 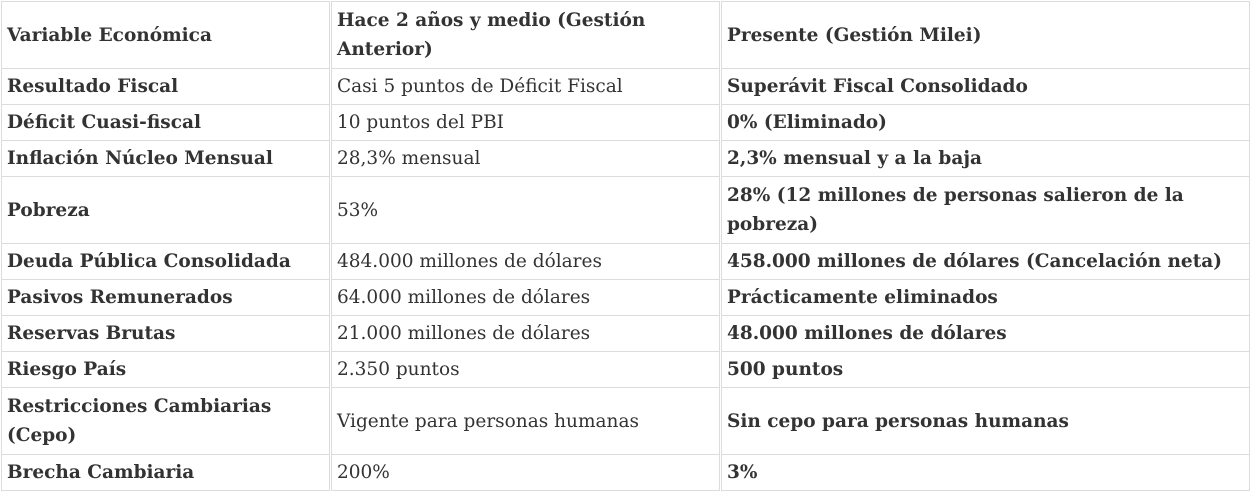 I want to click on table-row: Riesgo País 2.350 puntos 500 puntos, so click(x=625, y=369).